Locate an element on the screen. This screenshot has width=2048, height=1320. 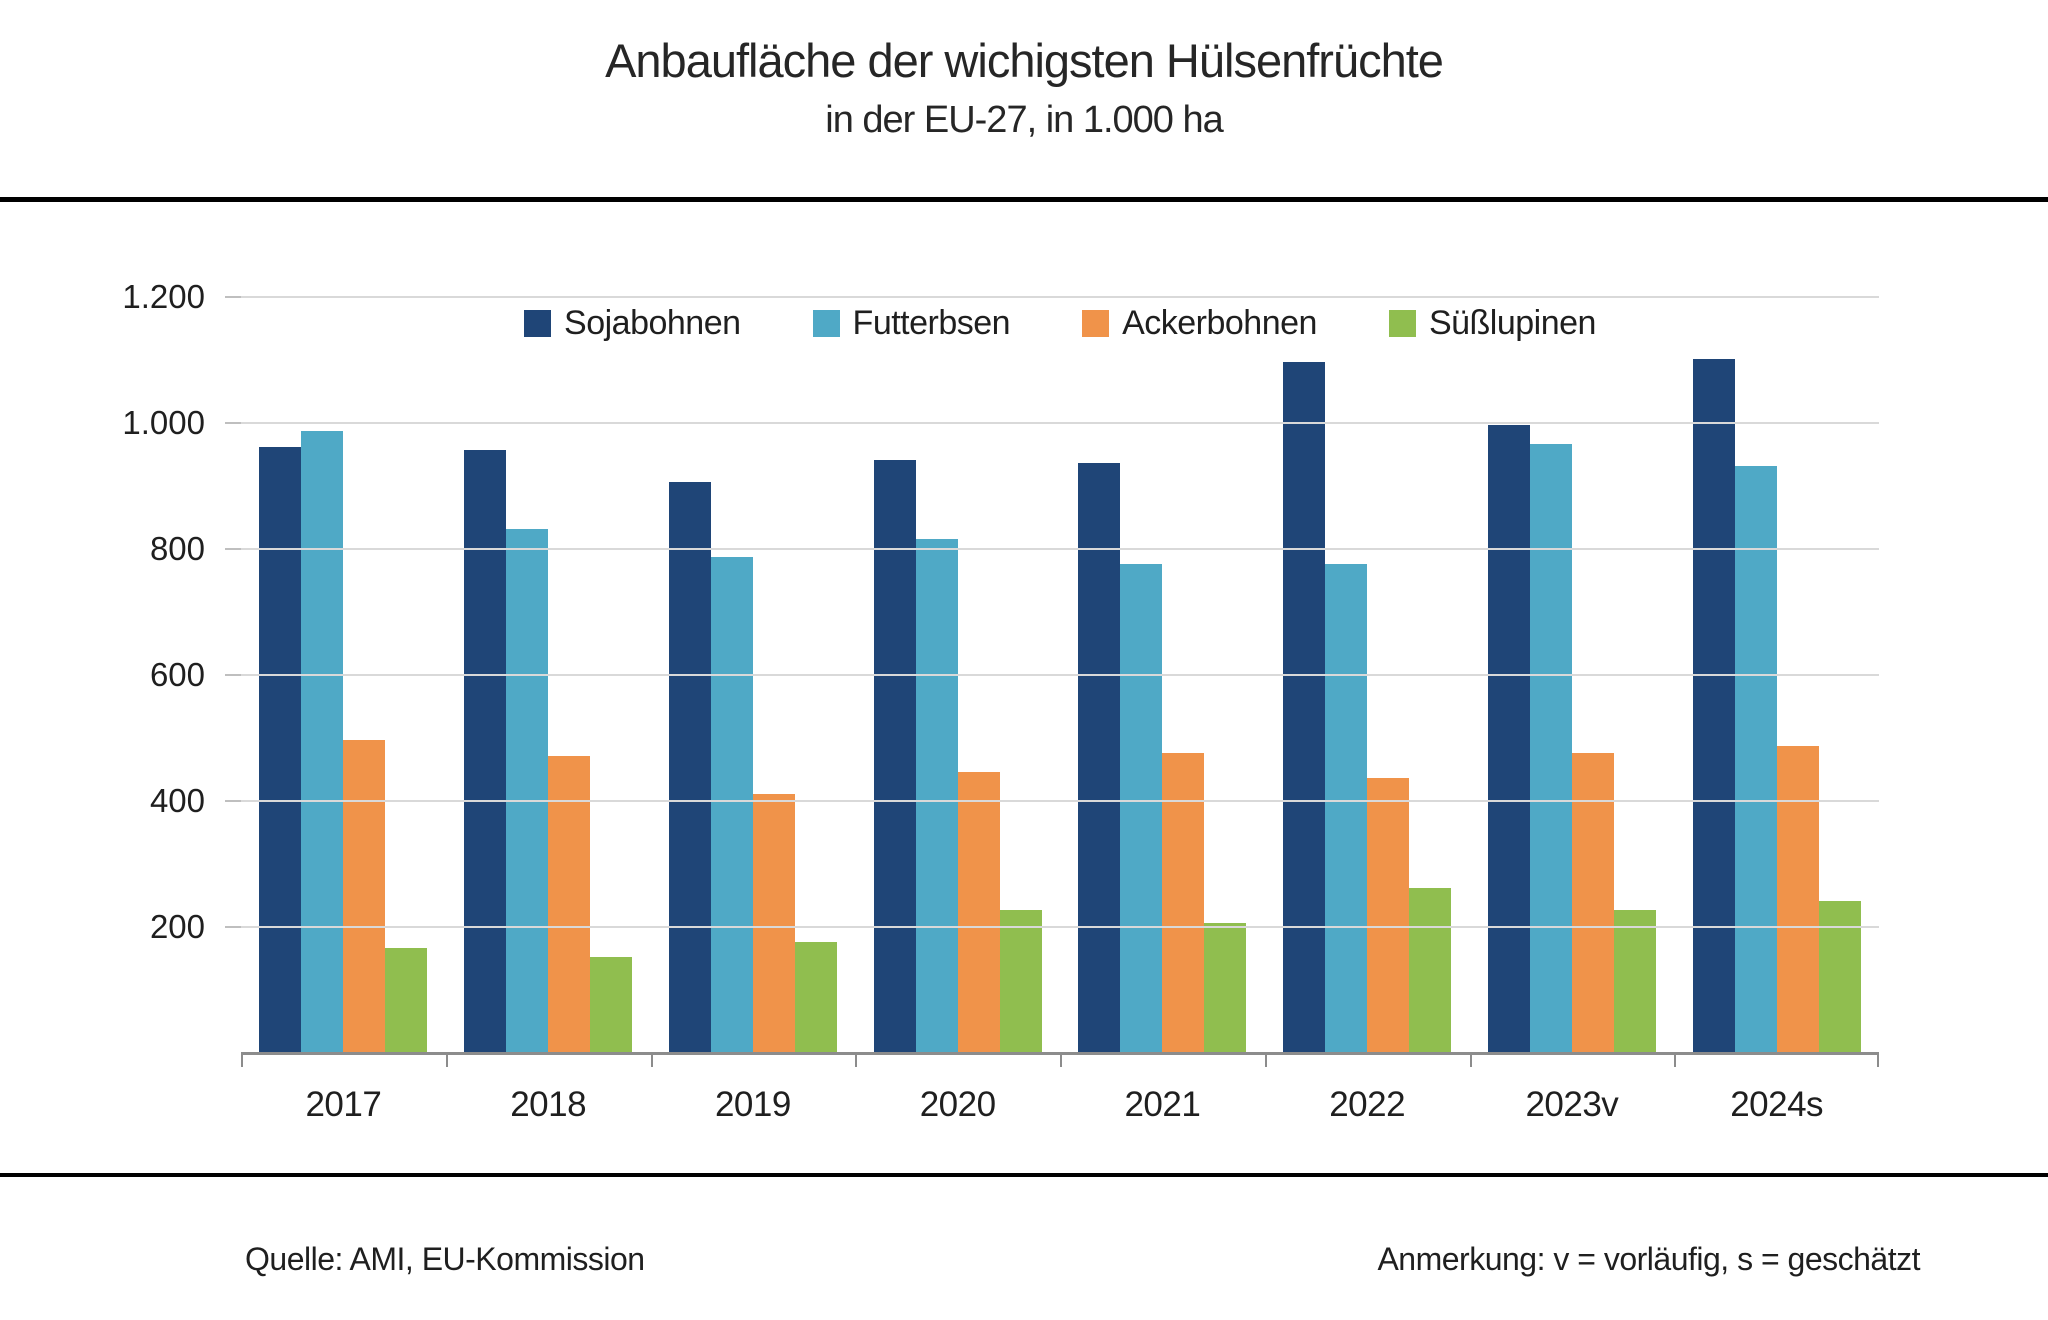
legend-label-ackerbohnen: Ackerbohnen is located at coordinates (1219, 323).